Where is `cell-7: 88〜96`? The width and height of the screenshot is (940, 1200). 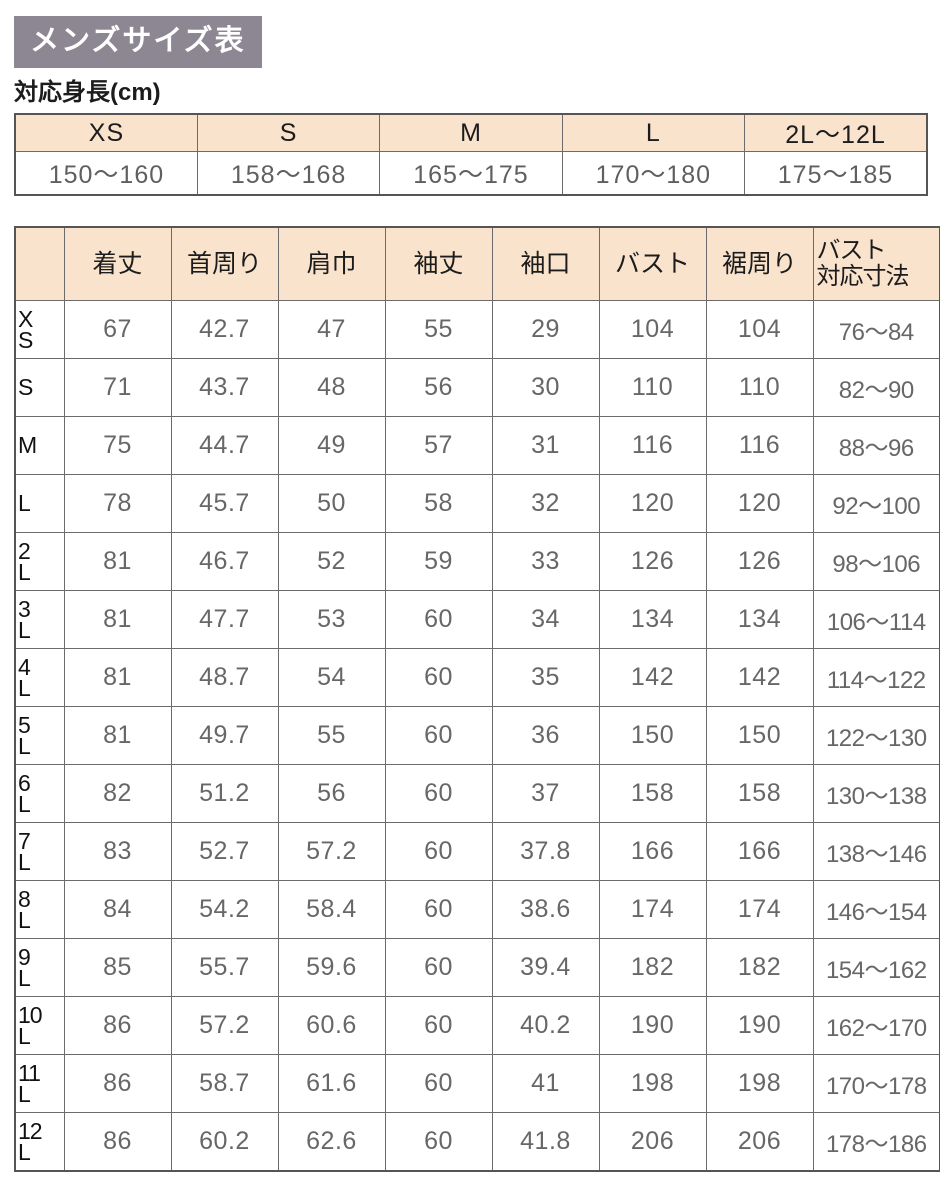 cell-7: 88〜96 is located at coordinates (876, 446).